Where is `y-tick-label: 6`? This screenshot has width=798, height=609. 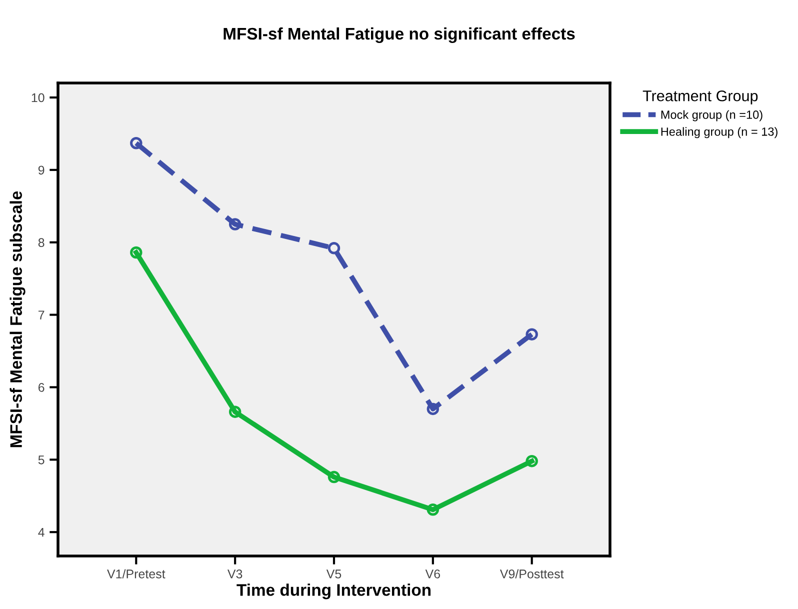
y-tick-label: 6 is located at coordinates (41, 387).